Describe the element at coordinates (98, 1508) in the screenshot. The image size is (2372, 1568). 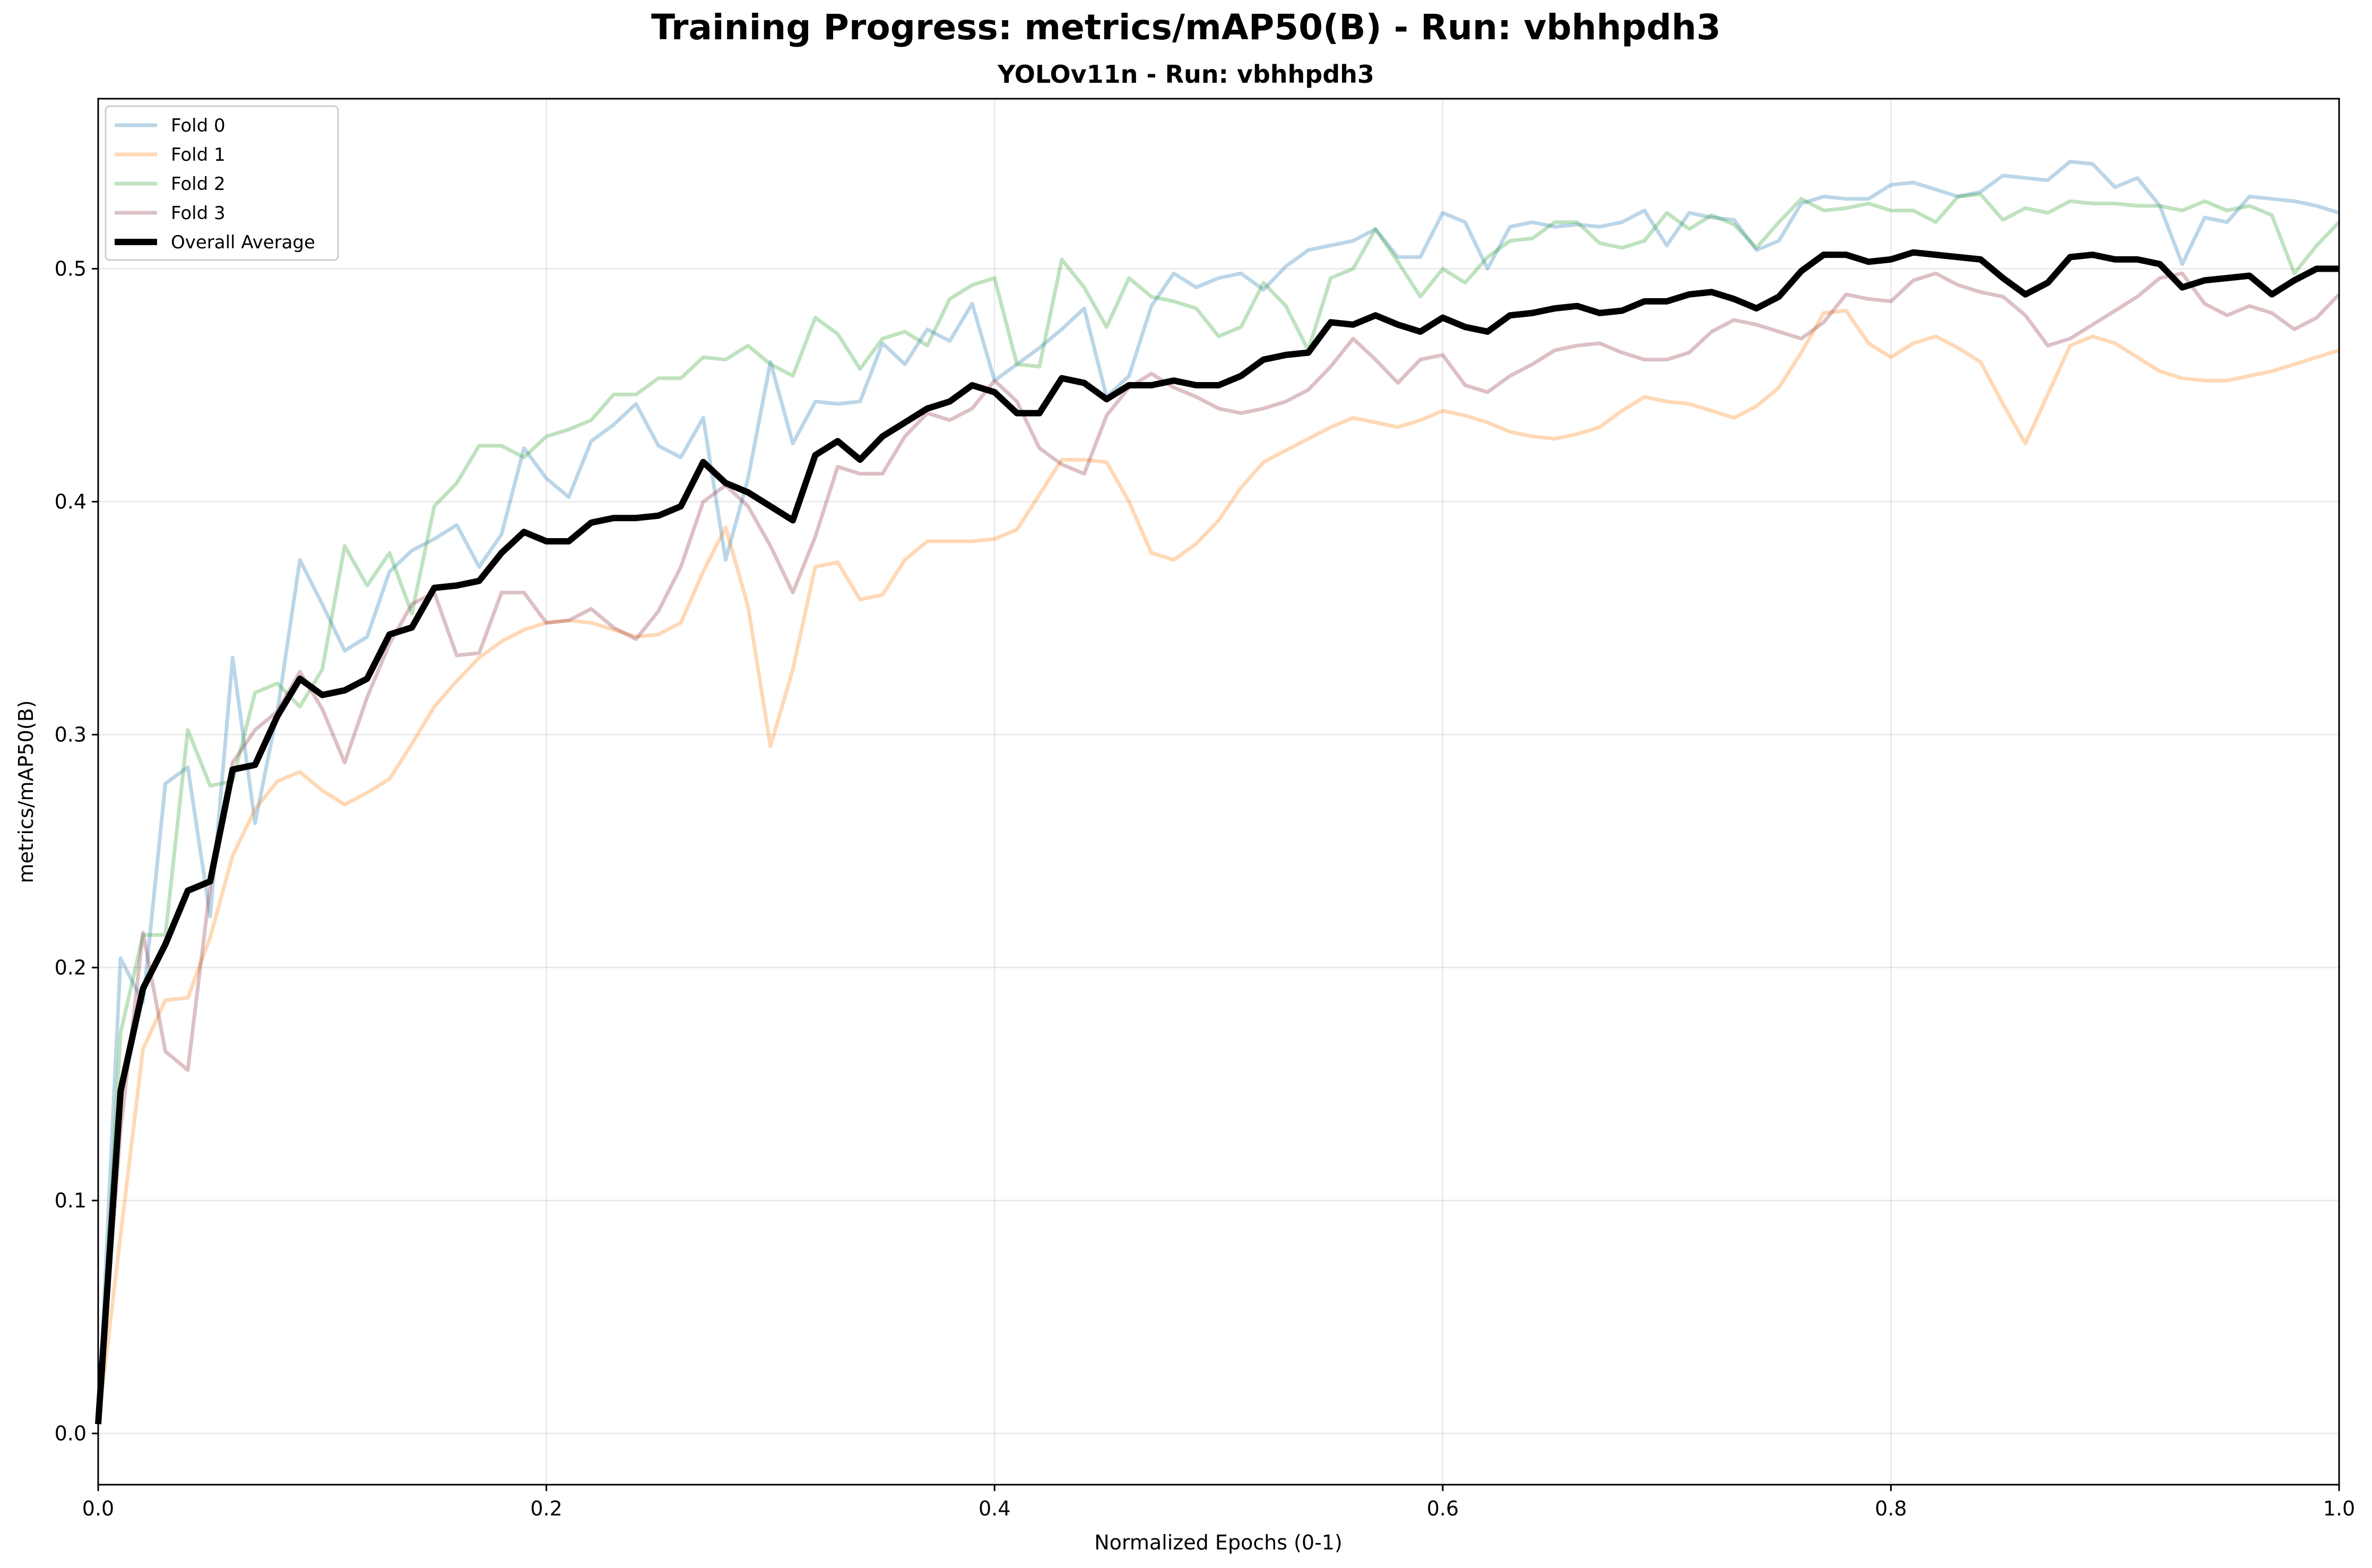
I see `x-tick-label-0: 0.0` at that location.